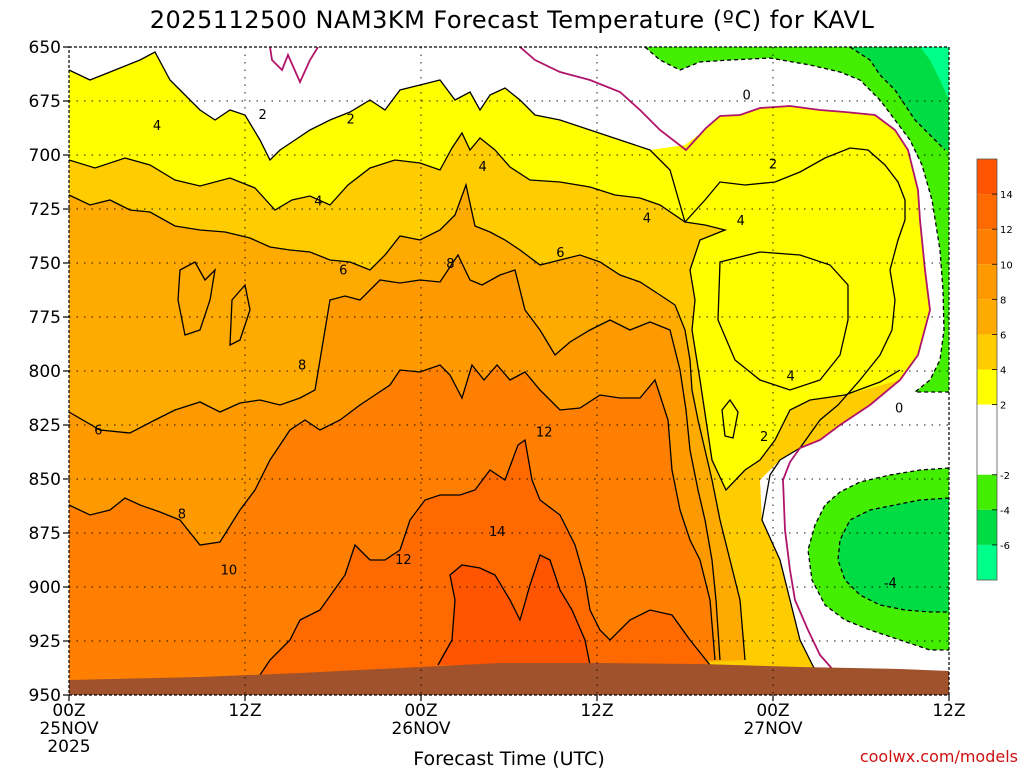  What do you see at coordinates (497, 532) in the screenshot?
I see `contour-label: 14` at bounding box center [497, 532].